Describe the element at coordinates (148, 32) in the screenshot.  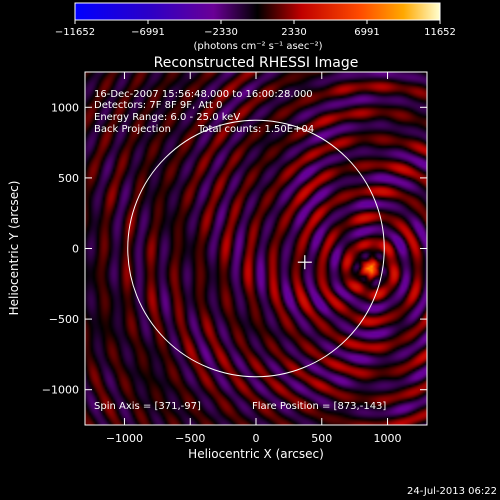
I see `colorbar-tick-label: −6991` at that location.